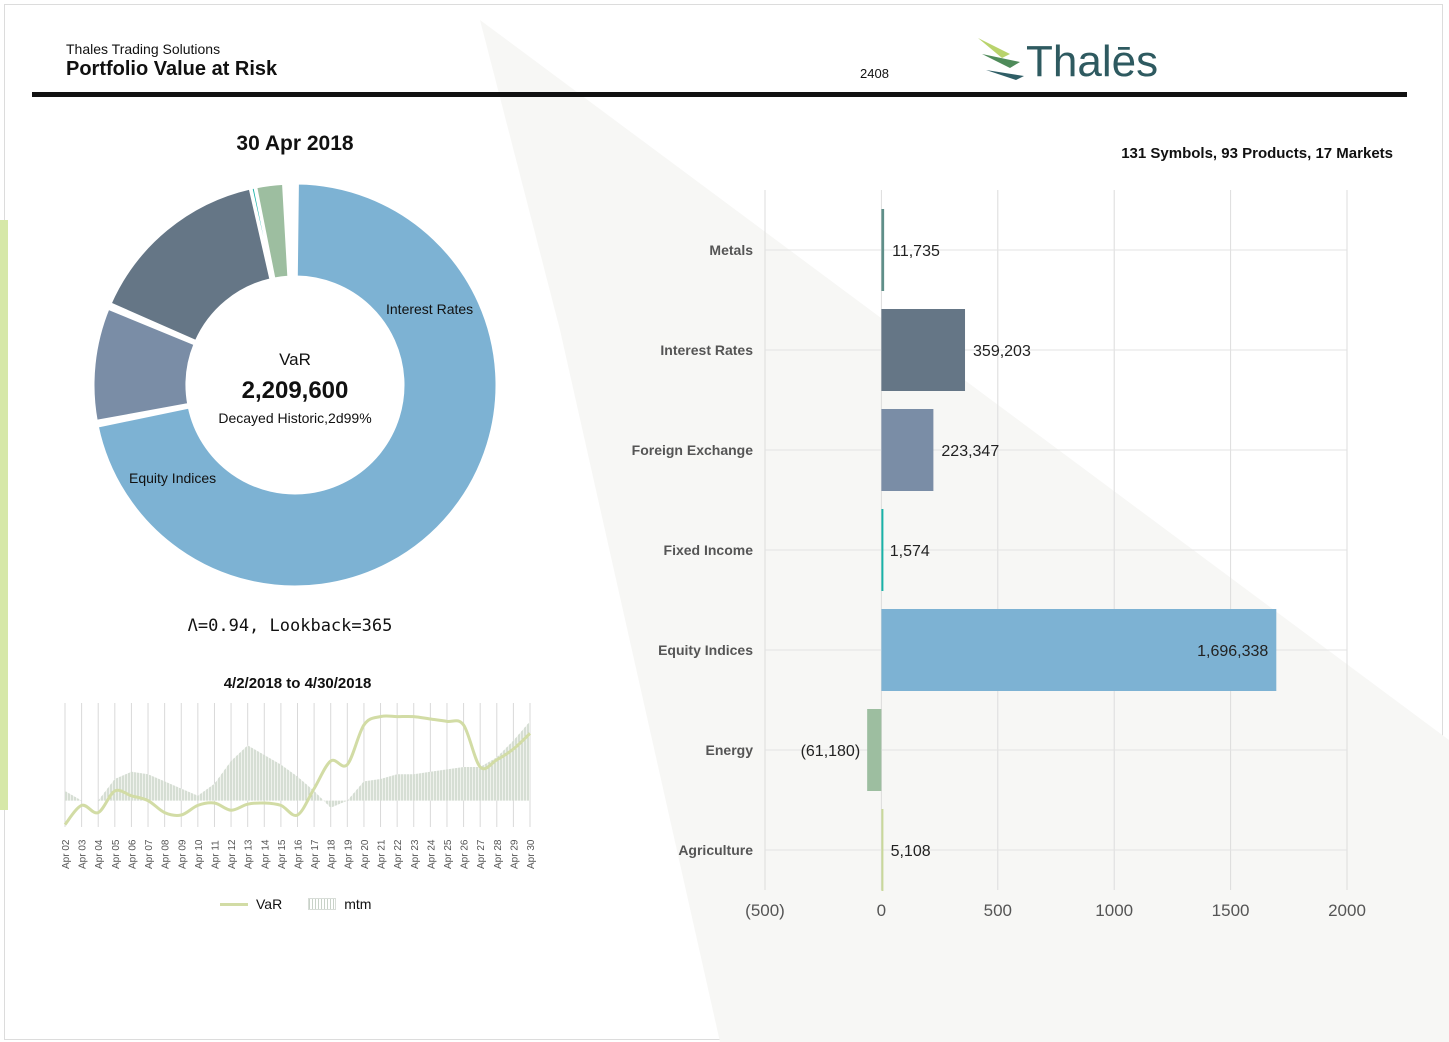  Describe the element at coordinates (765, 910) in the screenshot. I see `bar-x-tick-label: (500)` at that location.